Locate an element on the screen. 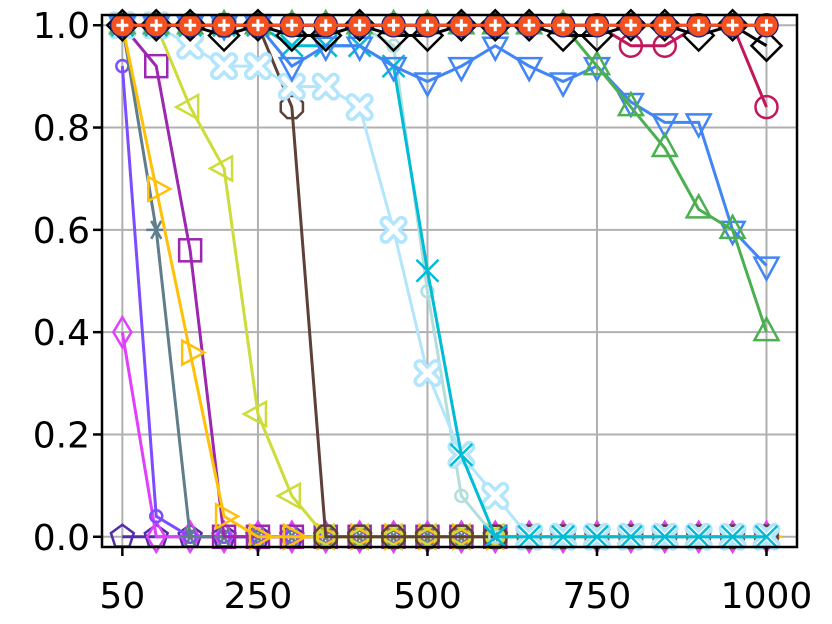 This screenshot has width=832, height=624. y-tick-label: 0.4 is located at coordinates (61, 333).